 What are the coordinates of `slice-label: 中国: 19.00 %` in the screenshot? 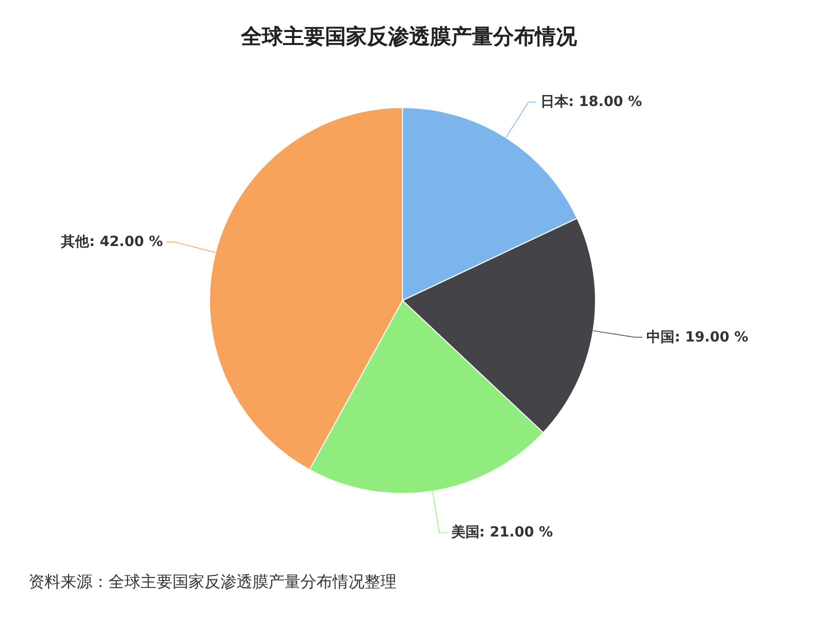 It's located at (697, 337).